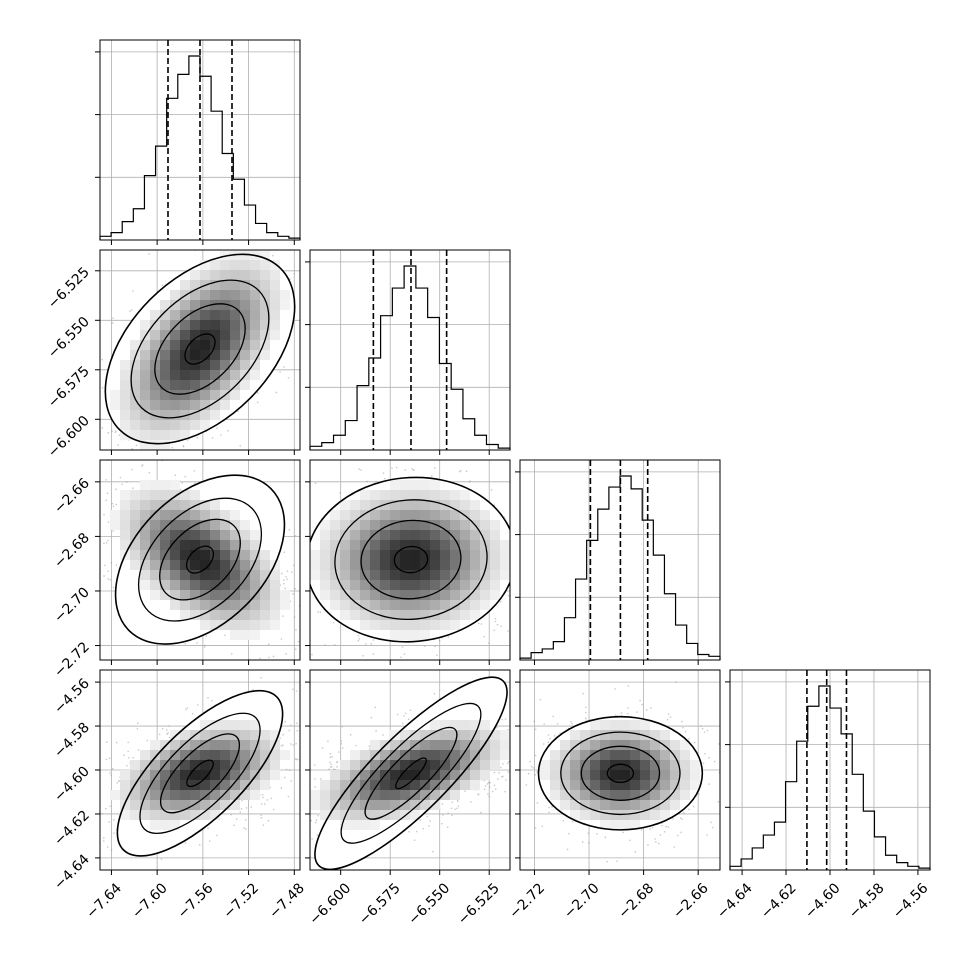  Describe the element at coordinates (637, 901) in the screenshot. I see `x-tick-label: −2.68` at that location.